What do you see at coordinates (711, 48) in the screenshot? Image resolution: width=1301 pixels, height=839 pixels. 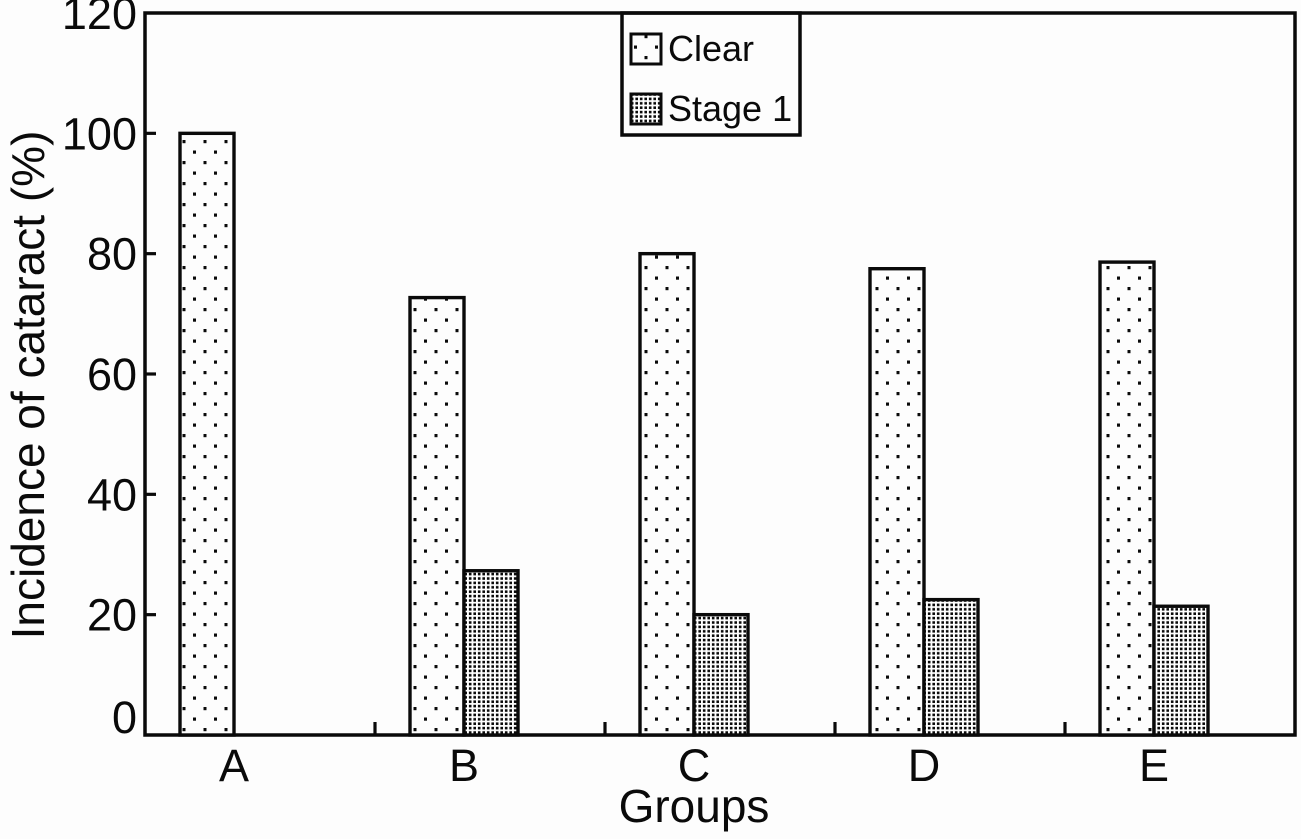 I see `legend-label-clear: Clear` at bounding box center [711, 48].